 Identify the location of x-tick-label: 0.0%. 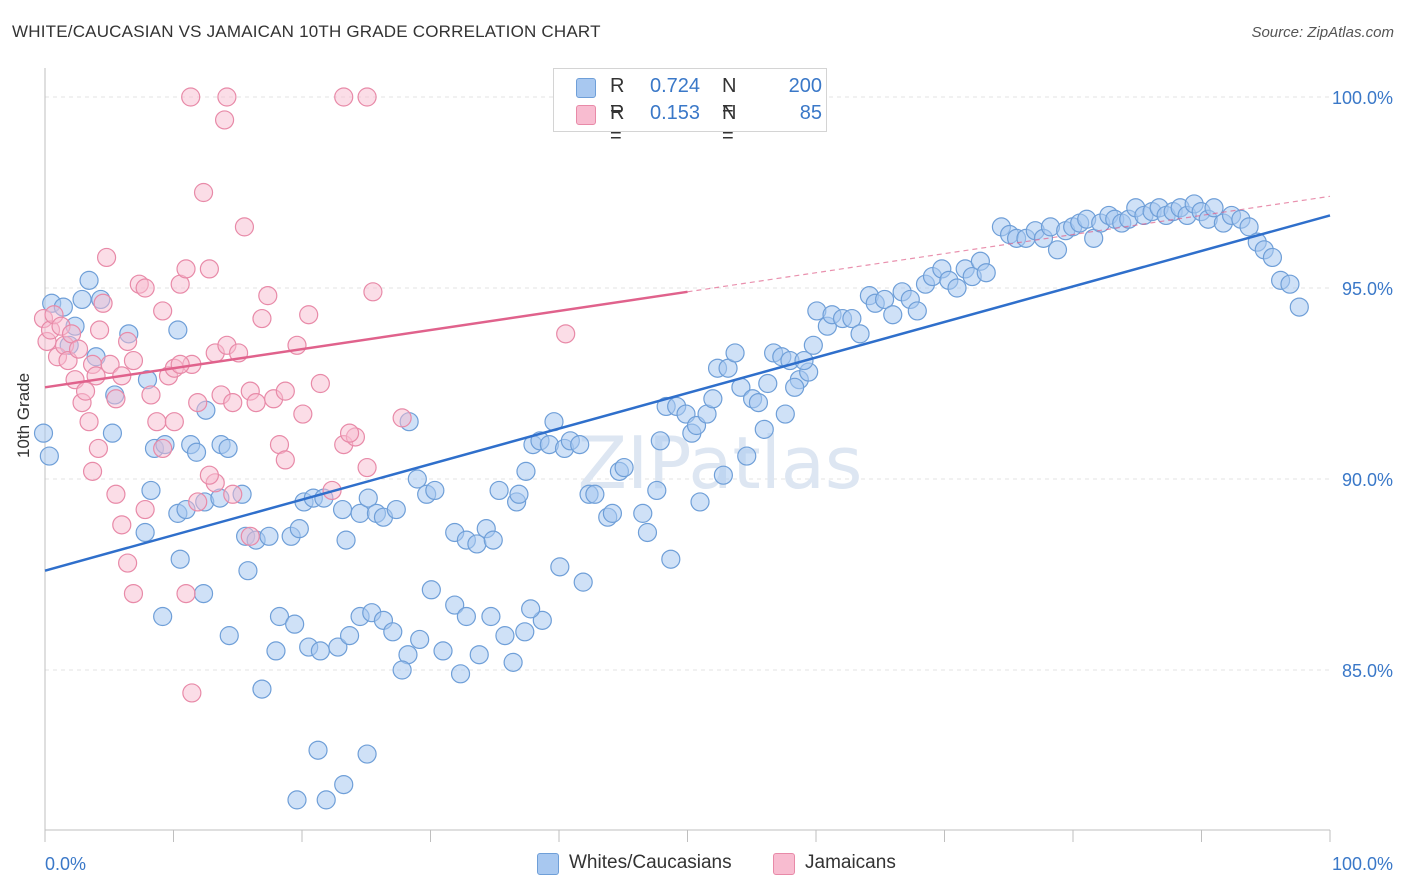
(65, 864).